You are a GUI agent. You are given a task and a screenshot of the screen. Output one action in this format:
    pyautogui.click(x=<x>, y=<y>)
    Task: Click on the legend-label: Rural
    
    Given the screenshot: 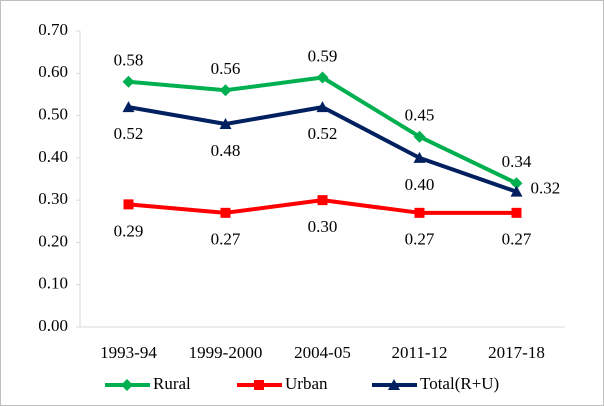 What is the action you would take?
    pyautogui.click(x=172, y=383)
    